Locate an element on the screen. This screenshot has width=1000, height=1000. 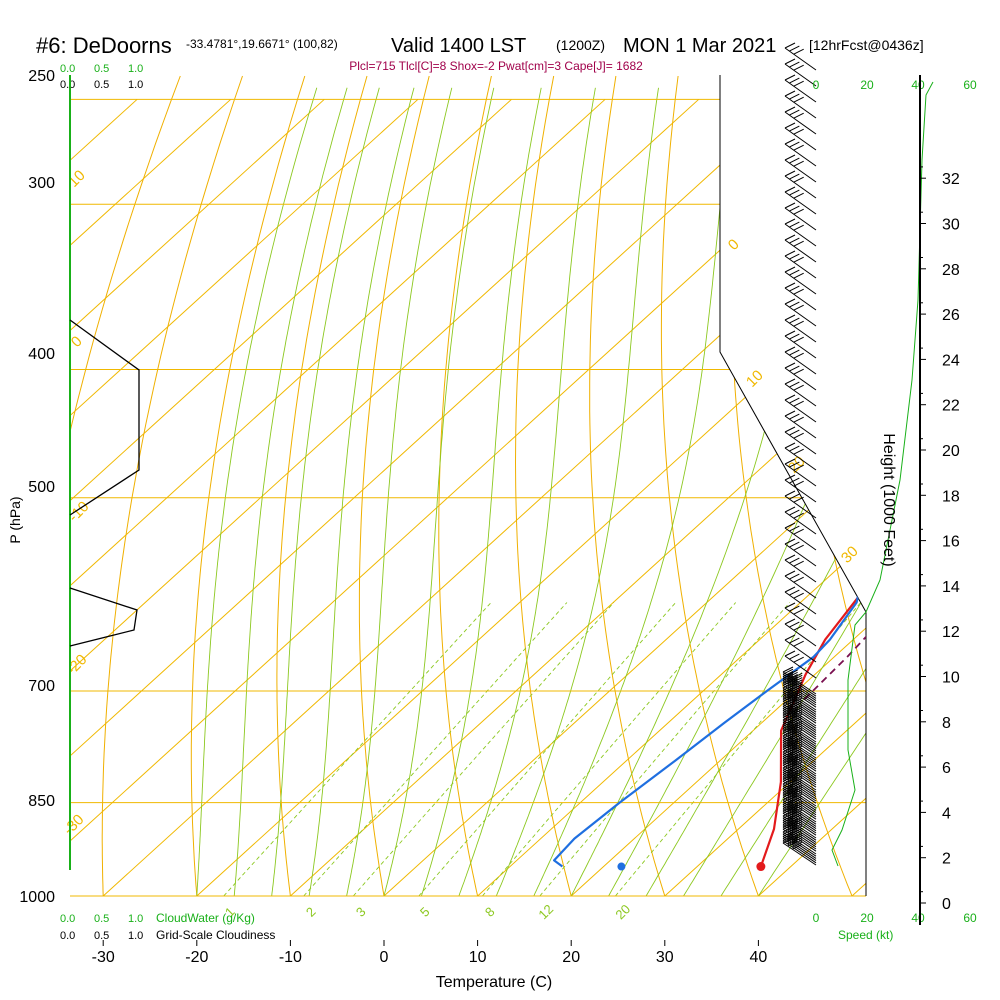
x-tick-label: 30 is located at coordinates (665, 957).